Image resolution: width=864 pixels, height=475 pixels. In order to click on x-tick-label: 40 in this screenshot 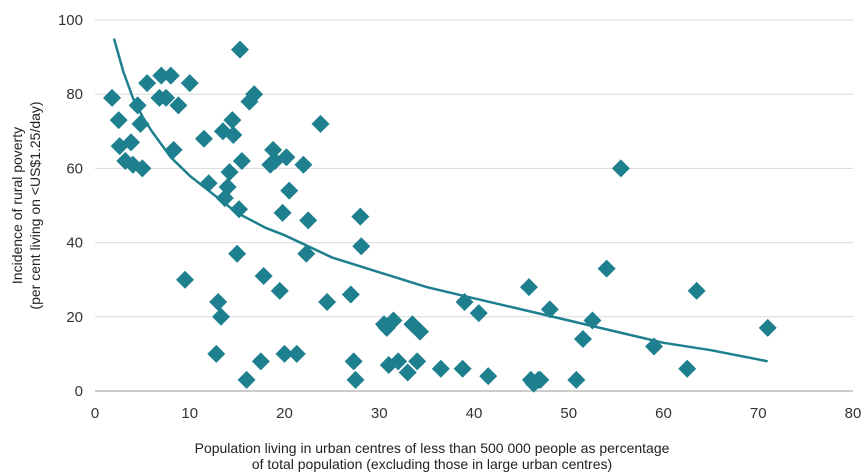, I will do `click(474, 413)`.